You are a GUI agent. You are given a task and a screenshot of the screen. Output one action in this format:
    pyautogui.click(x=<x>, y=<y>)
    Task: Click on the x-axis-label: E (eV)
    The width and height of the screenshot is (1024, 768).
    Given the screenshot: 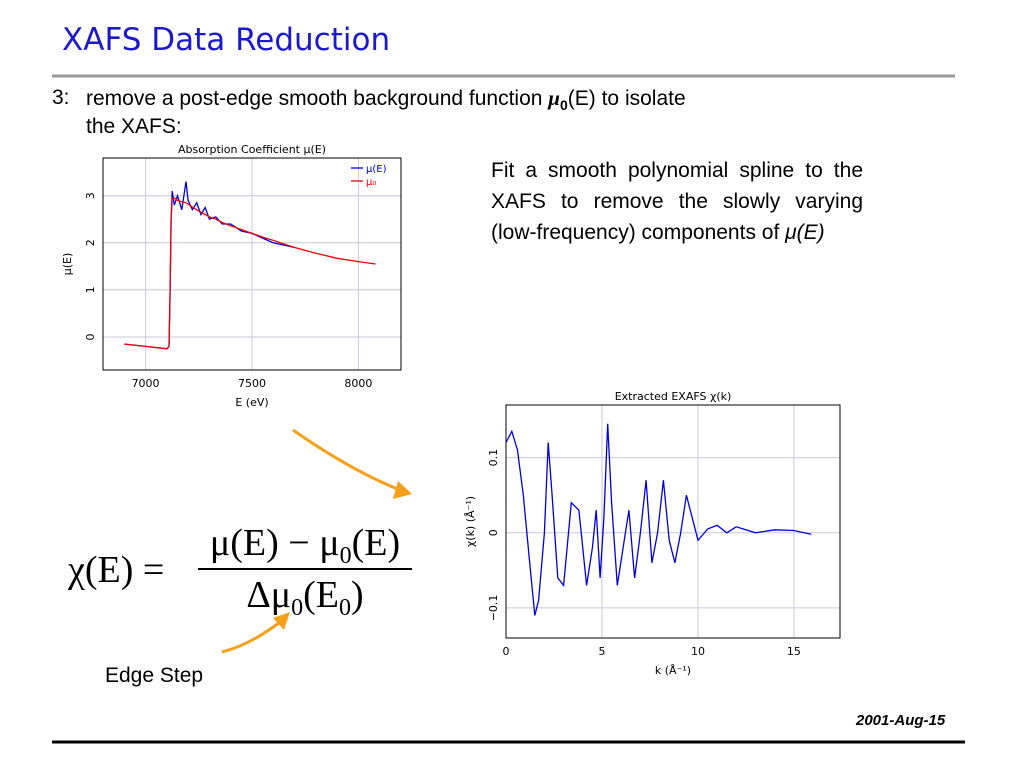 What is the action you would take?
    pyautogui.click(x=251, y=402)
    